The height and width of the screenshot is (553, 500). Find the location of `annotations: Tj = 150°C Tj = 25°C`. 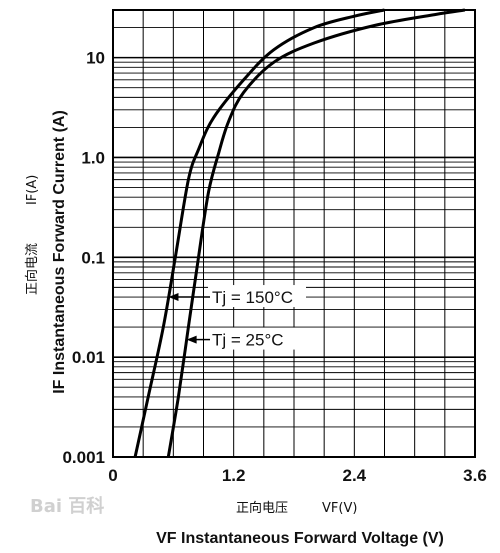

annotations: Tj = 150°C Tj = 25°C is located at coordinates (237, 317).